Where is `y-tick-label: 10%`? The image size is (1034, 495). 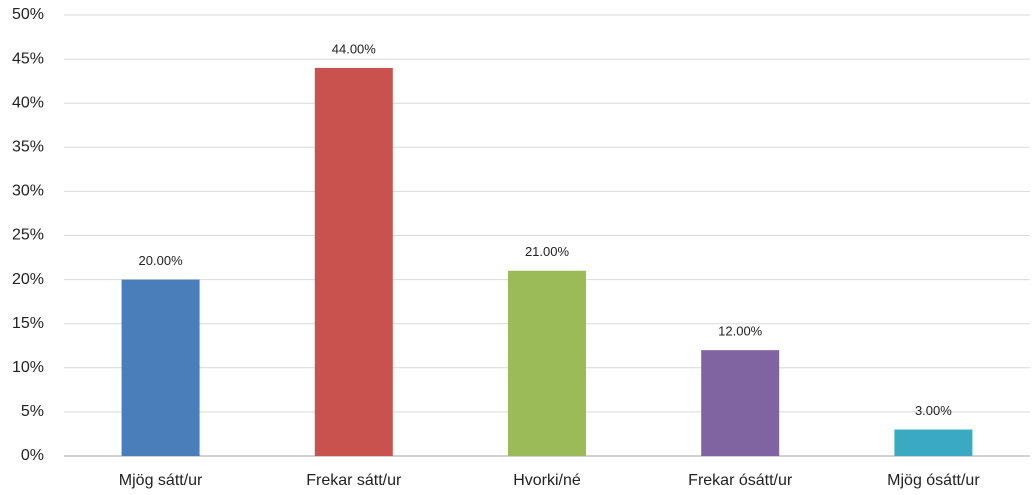 y-tick-label: 10% is located at coordinates (28, 367).